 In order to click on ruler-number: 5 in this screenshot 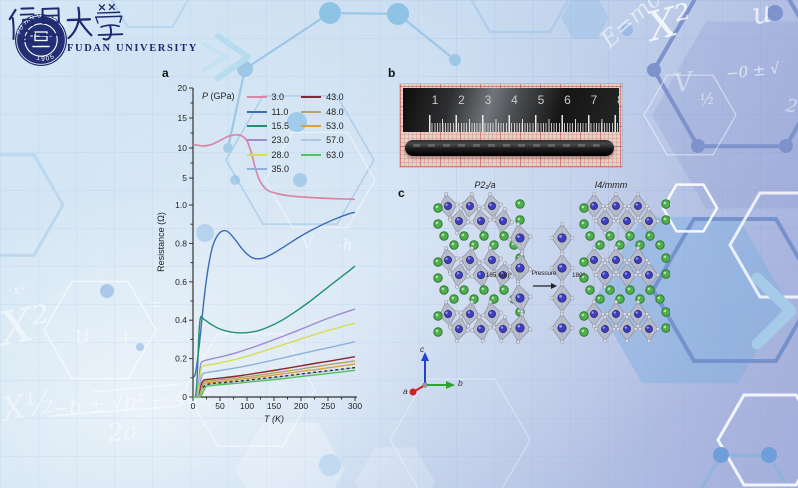, I will do `click(541, 100)`.